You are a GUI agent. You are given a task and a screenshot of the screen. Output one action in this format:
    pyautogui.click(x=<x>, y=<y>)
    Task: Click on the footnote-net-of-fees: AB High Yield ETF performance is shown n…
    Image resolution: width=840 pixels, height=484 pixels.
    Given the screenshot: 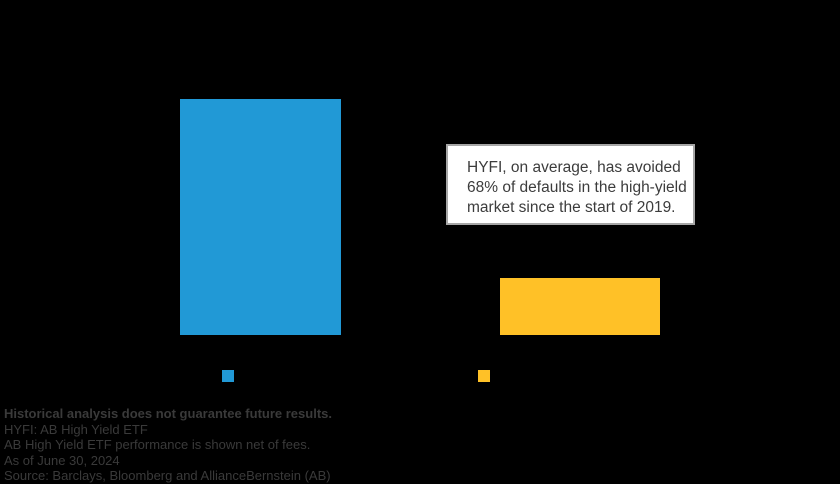 What is the action you would take?
    pyautogui.click(x=157, y=444)
    